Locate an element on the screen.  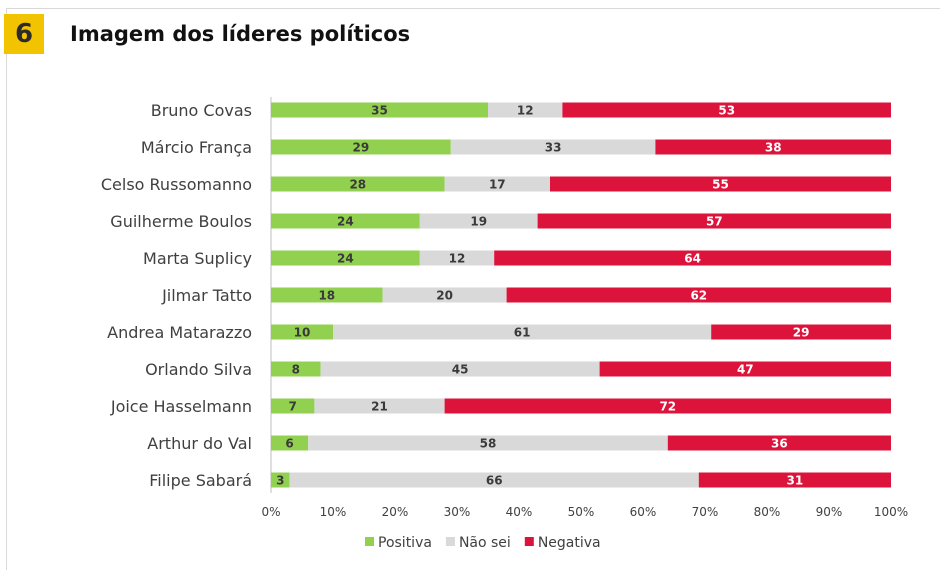
x-tick-label: 60% is located at coordinates (643, 512).